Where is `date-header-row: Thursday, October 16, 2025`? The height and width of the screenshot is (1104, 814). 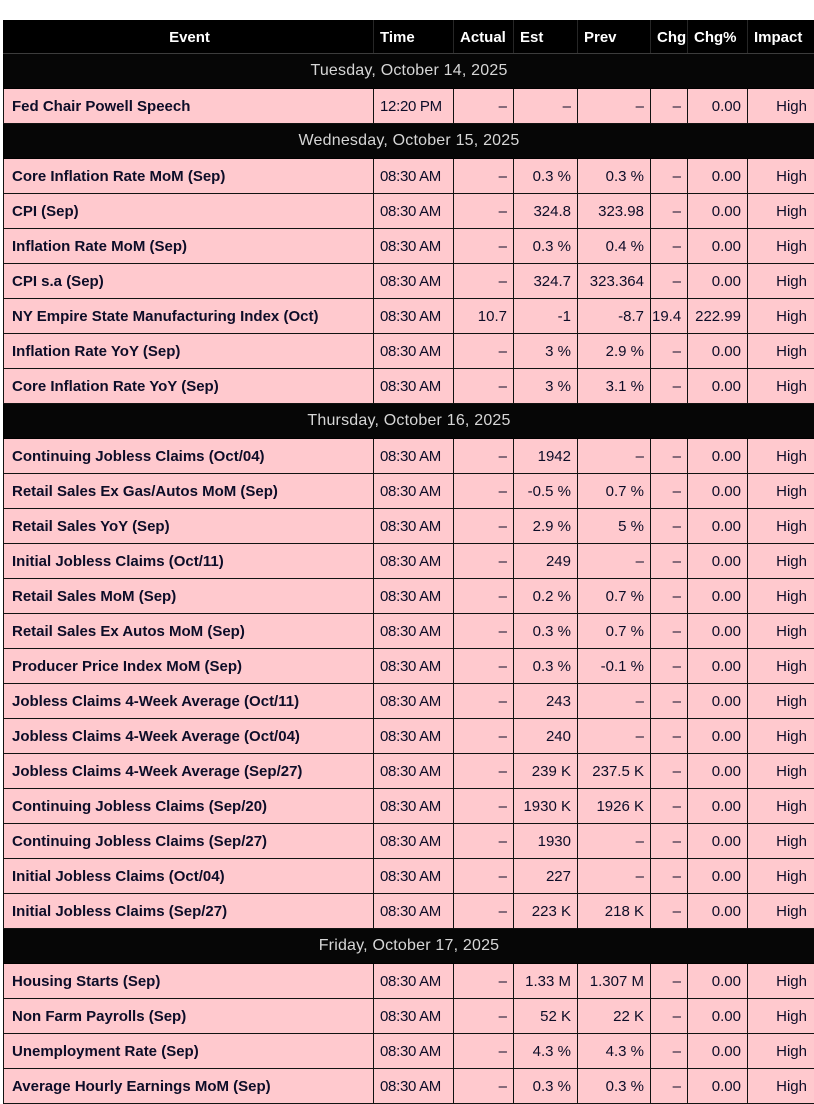
date-header-row: Thursday, October 16, 2025 is located at coordinates (409, 421).